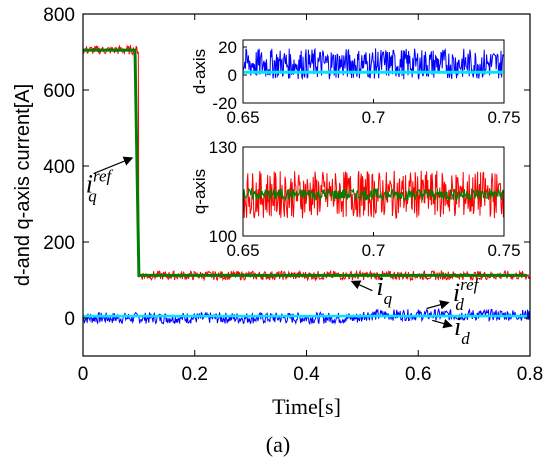 Image resolution: width=550 pixels, height=470 pixels. What do you see at coordinates (355, 82) in the screenshot?
I see `inset-d-axis-plot: 0.65 0.7 0.75 -20 0 20 d-axis` at bounding box center [355, 82].